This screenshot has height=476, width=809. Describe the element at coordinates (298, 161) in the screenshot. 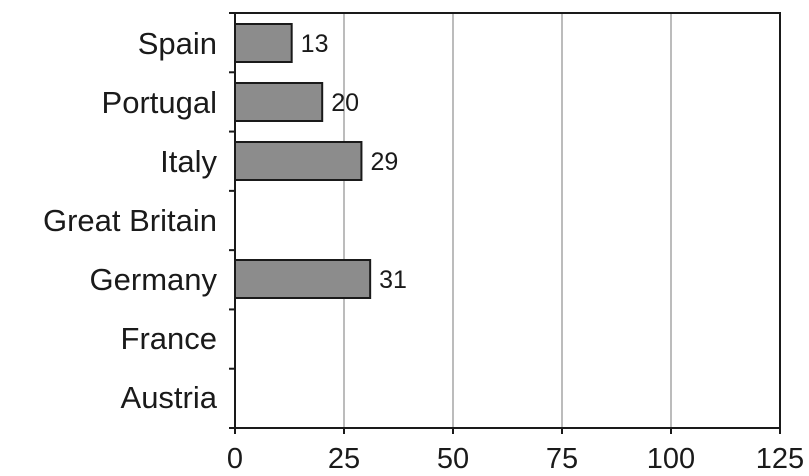

I see `bar-italy` at that location.